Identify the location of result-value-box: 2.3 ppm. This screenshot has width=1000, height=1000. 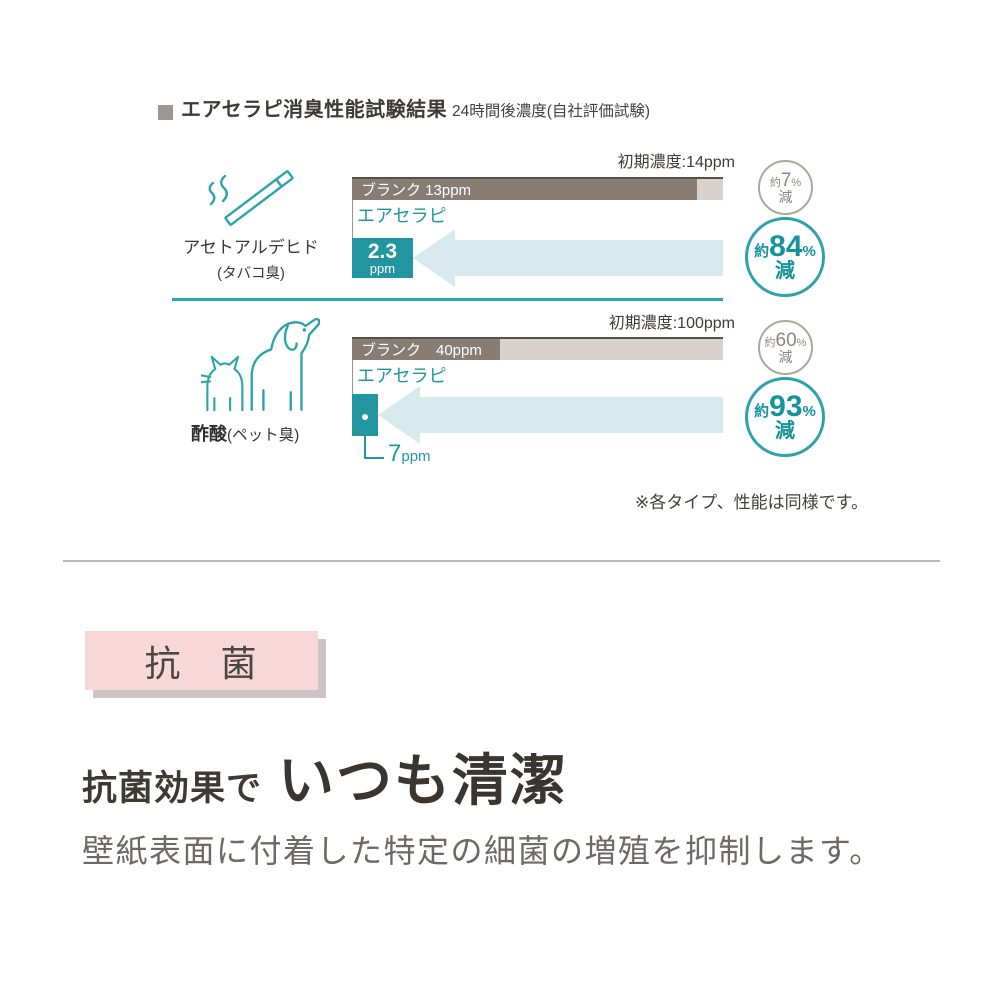
(382, 258).